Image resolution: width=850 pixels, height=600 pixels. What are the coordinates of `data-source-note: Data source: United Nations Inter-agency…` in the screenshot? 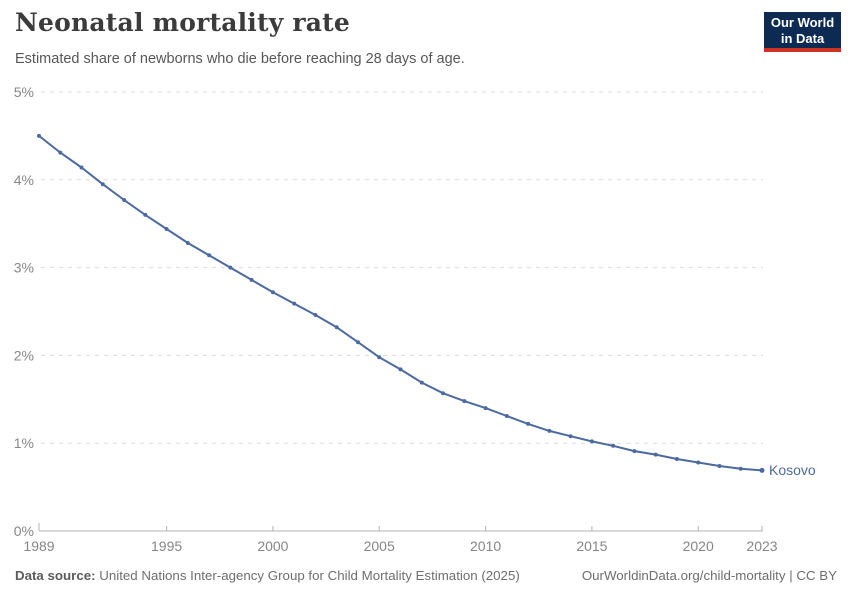 It's located at (267, 575).